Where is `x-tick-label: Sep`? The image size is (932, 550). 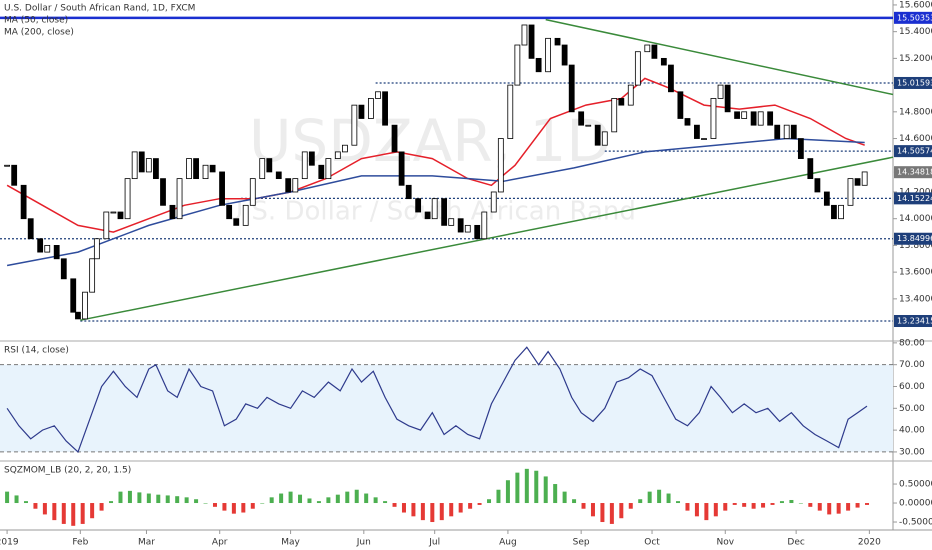
x-tick-label: Sep is located at coordinates (581, 543).